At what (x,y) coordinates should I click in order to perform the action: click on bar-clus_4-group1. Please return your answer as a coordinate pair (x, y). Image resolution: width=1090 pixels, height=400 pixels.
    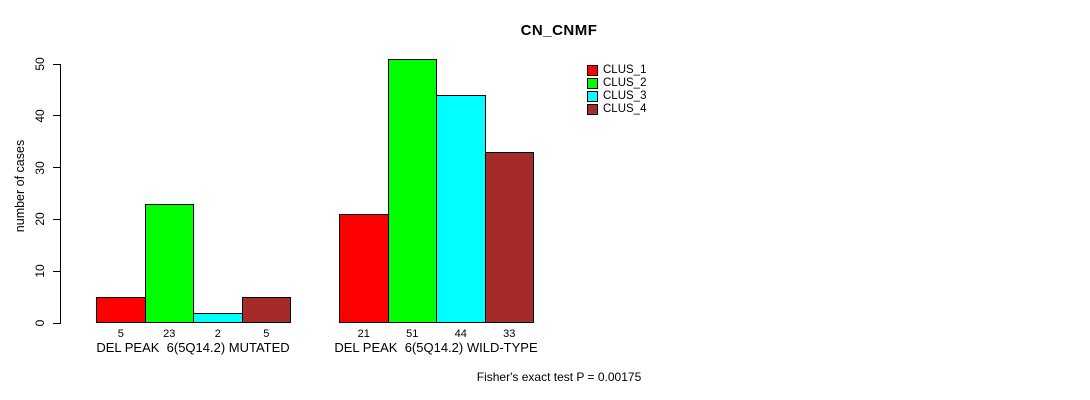
    Looking at the image, I should click on (266, 310).